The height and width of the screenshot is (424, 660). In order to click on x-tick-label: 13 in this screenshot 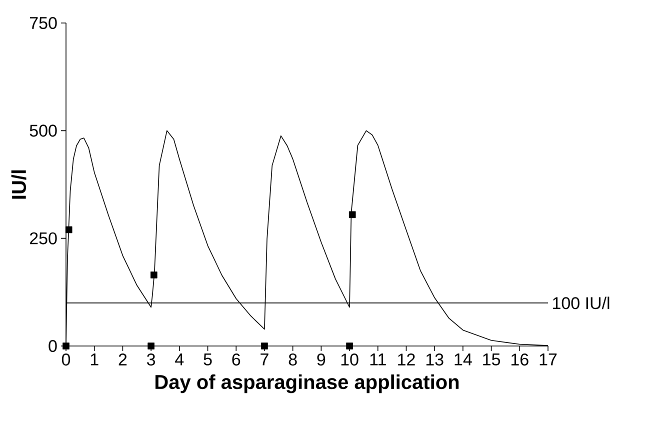, I will do `click(435, 360)`.